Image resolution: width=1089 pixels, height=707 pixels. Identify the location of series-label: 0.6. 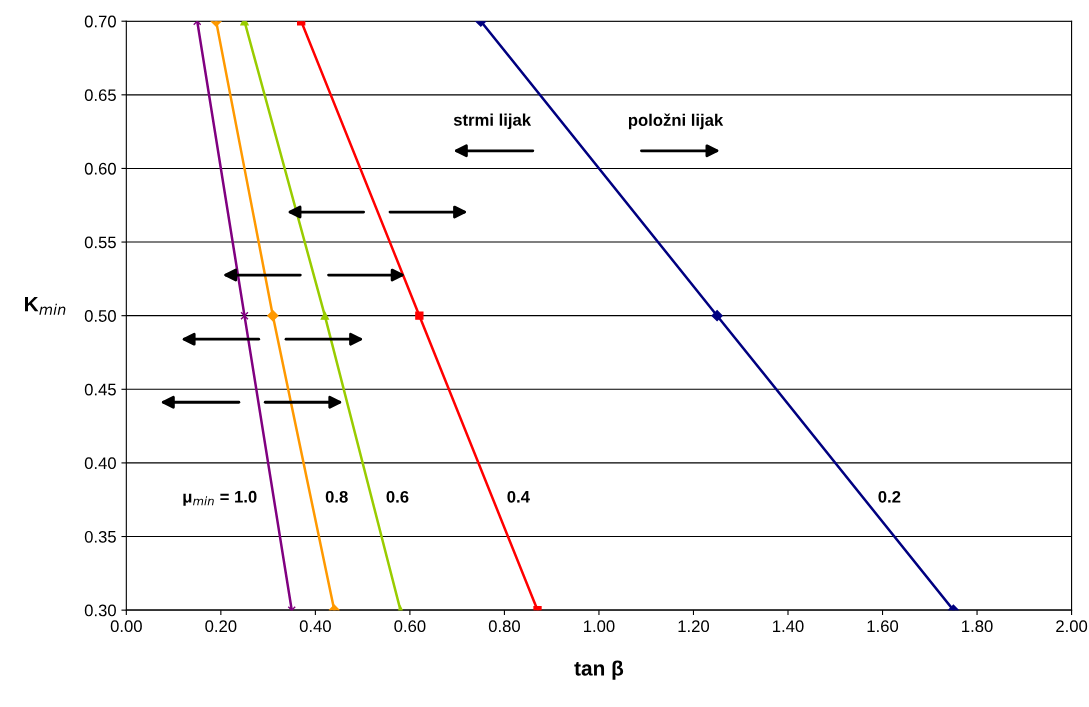
(397, 496).